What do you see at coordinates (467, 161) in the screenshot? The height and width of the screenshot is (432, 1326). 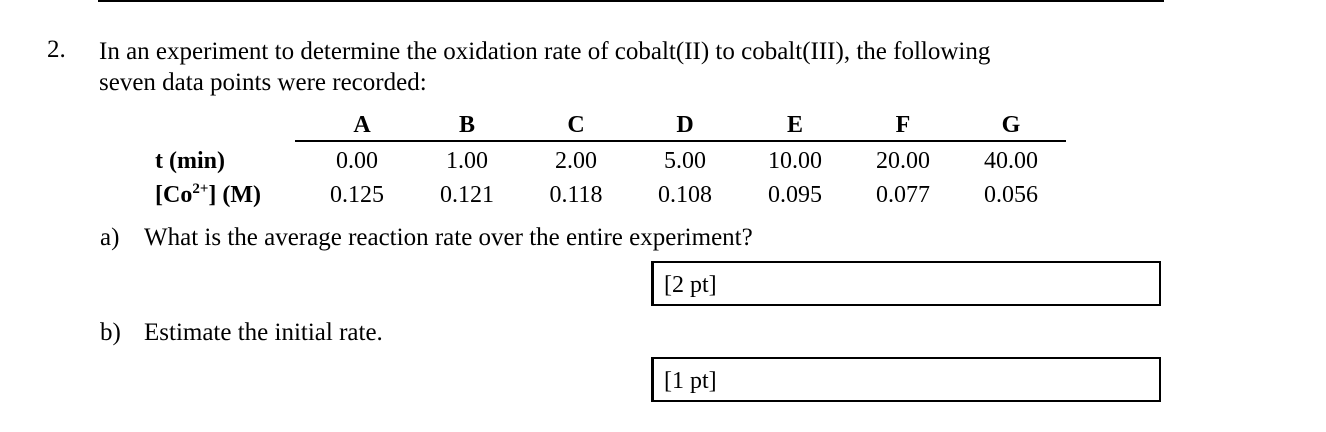 I see `cell-time-b: 1.00` at bounding box center [467, 161].